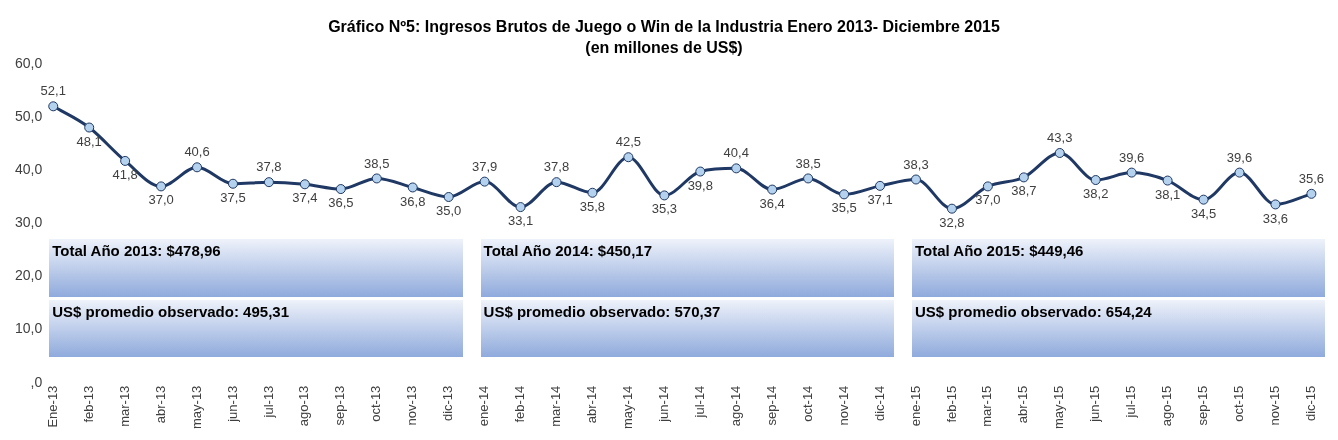 The image size is (1338, 440). What do you see at coordinates (879, 403) in the screenshot?
I see `x-tick-label: dic-14` at bounding box center [879, 403].